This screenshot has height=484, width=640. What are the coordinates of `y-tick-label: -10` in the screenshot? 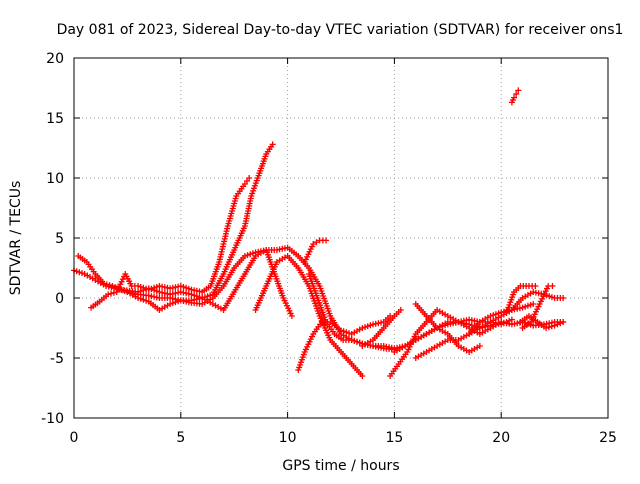 It's located at (52, 419).